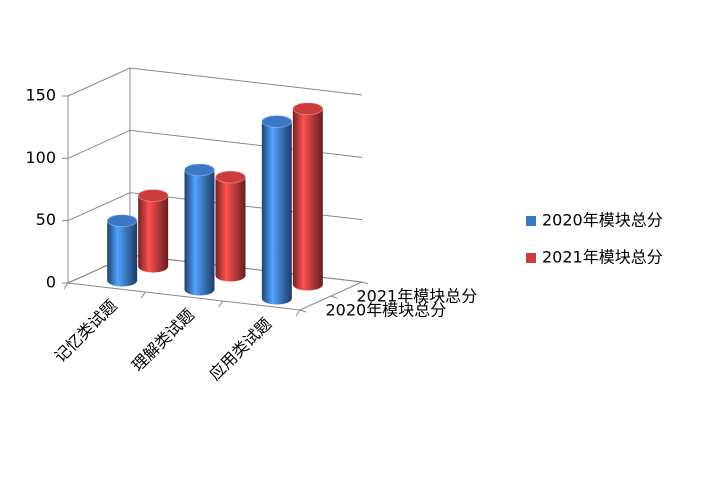  What do you see at coordinates (386, 310) in the screenshot?
I see `z-tick-label: 2020年模块总分` at bounding box center [386, 310].